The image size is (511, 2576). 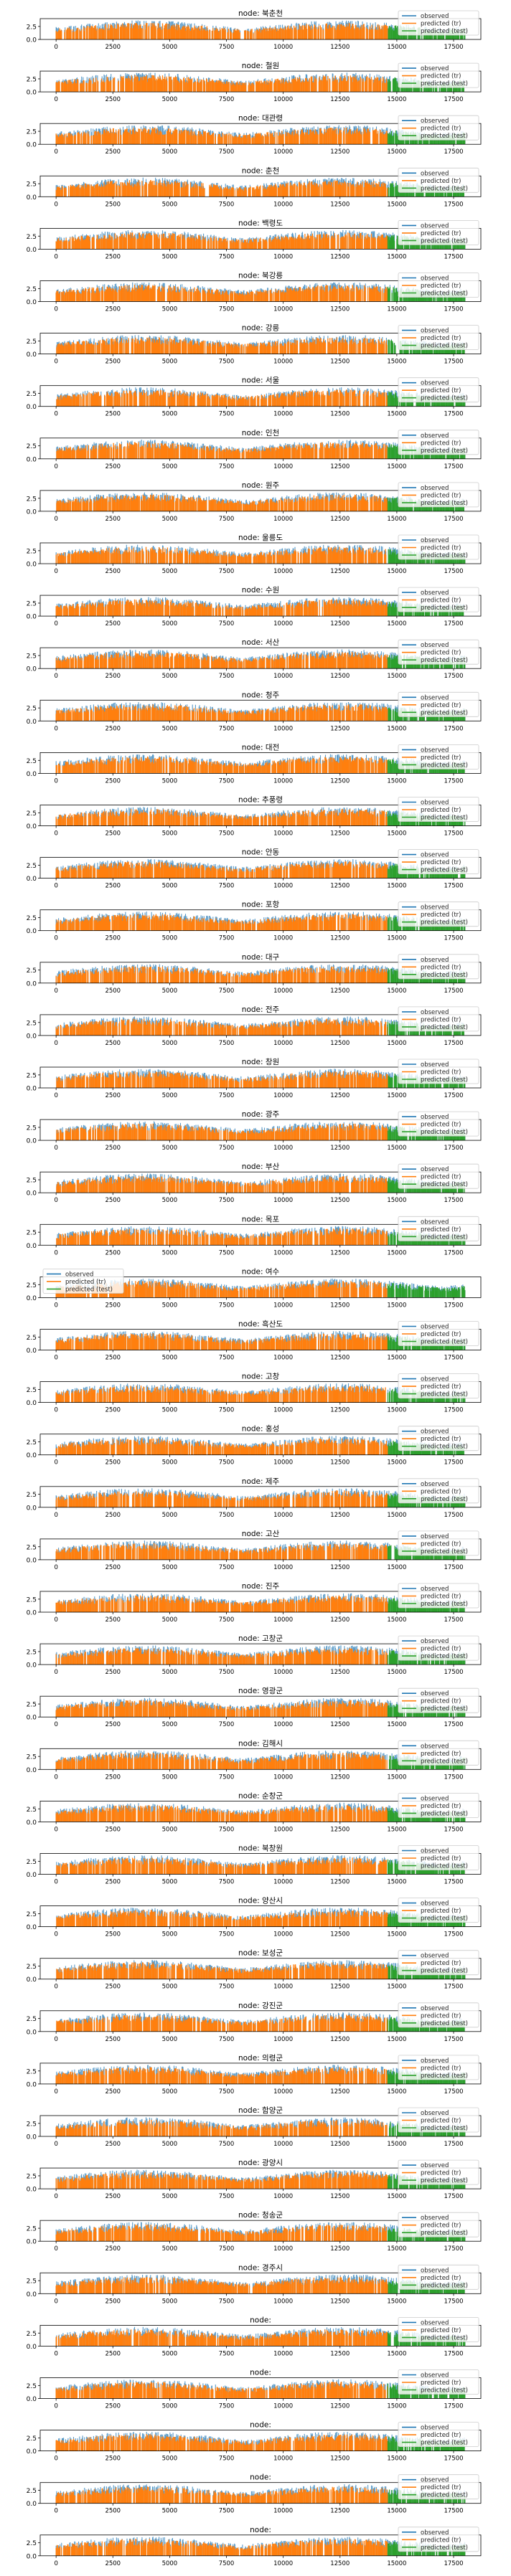 I want to click on panel-title: node: 의령군, so click(x=260, y=2058).